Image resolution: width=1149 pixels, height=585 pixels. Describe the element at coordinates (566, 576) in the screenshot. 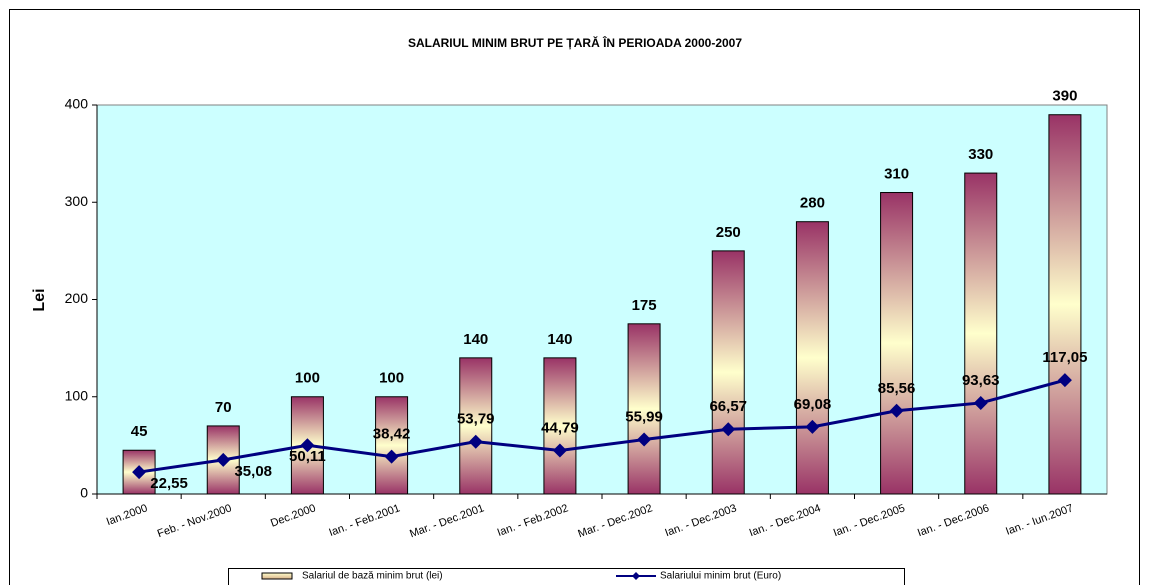

I see `legend-box` at that location.